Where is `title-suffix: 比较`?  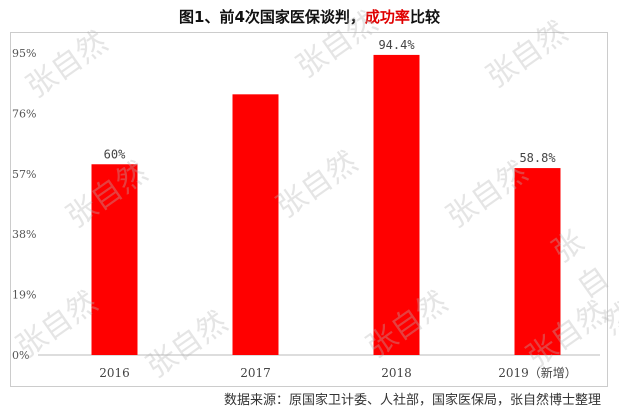 title-suffix: 比较 is located at coordinates (424, 17).